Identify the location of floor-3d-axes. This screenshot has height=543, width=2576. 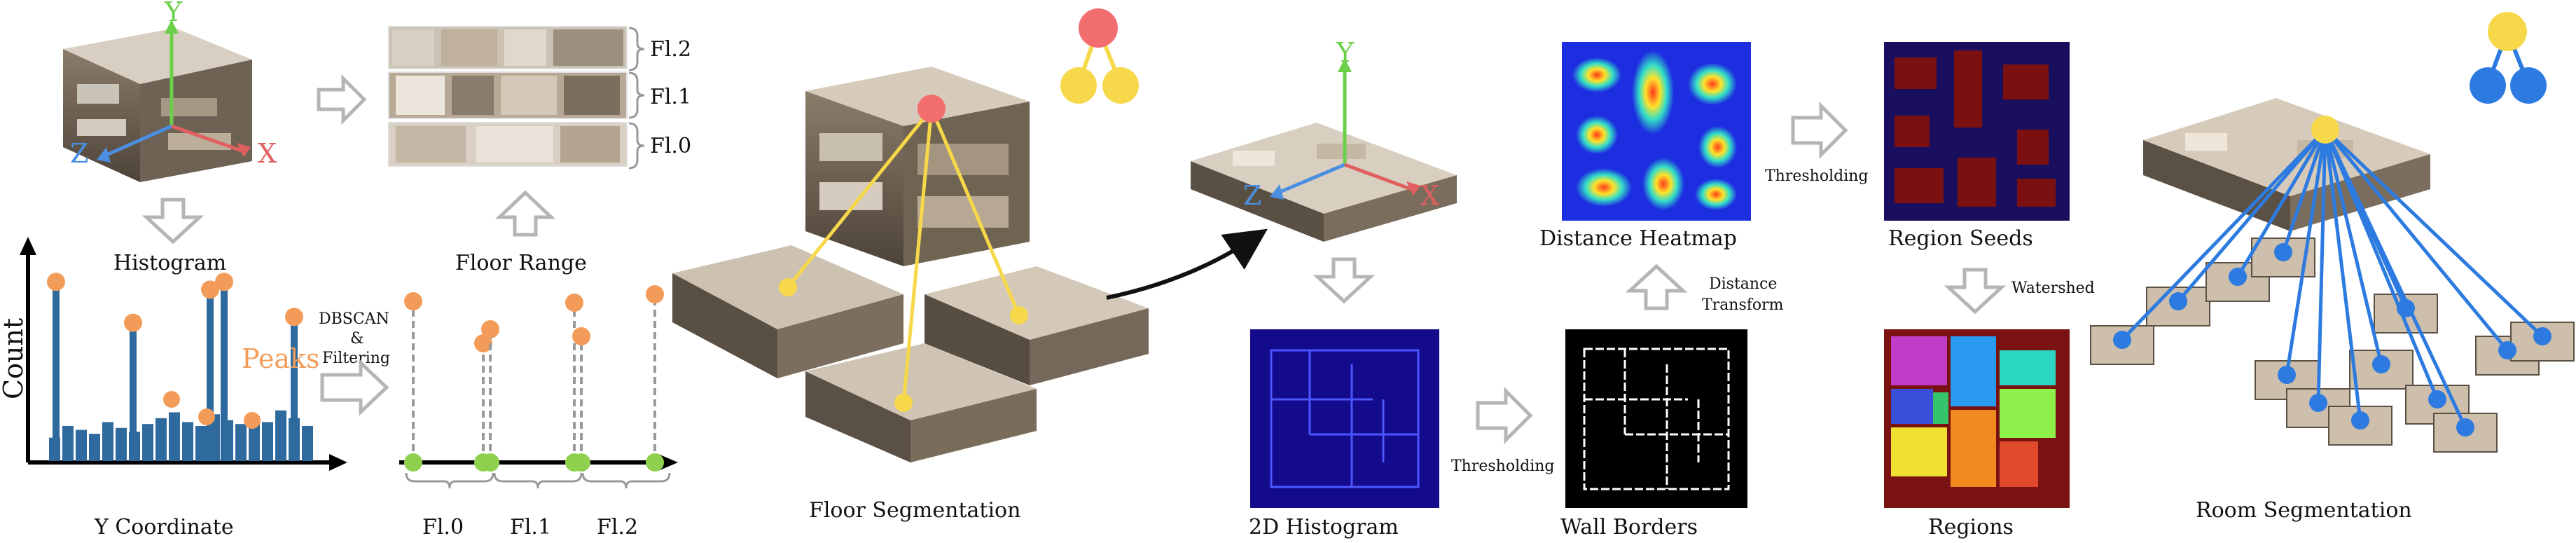
(1324, 182).